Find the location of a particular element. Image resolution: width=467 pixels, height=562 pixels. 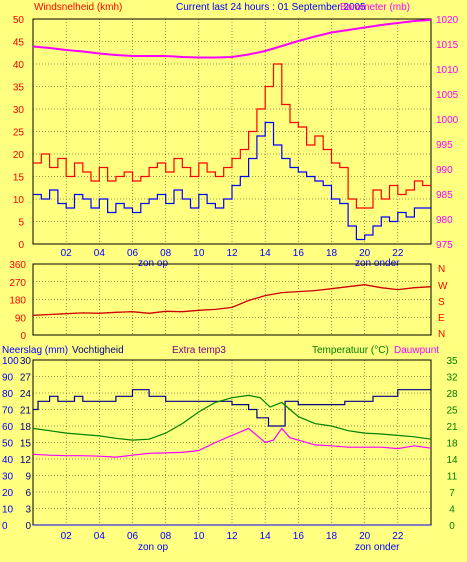

direction-panel-grid is located at coordinates (232, 299).